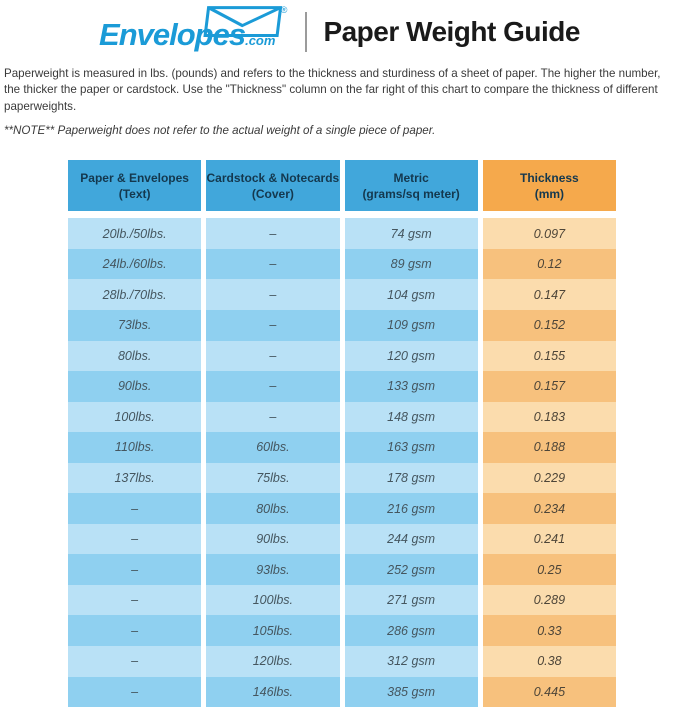 The height and width of the screenshot is (707, 679). I want to click on table-cell-thickness: 0.097, so click(549, 233).